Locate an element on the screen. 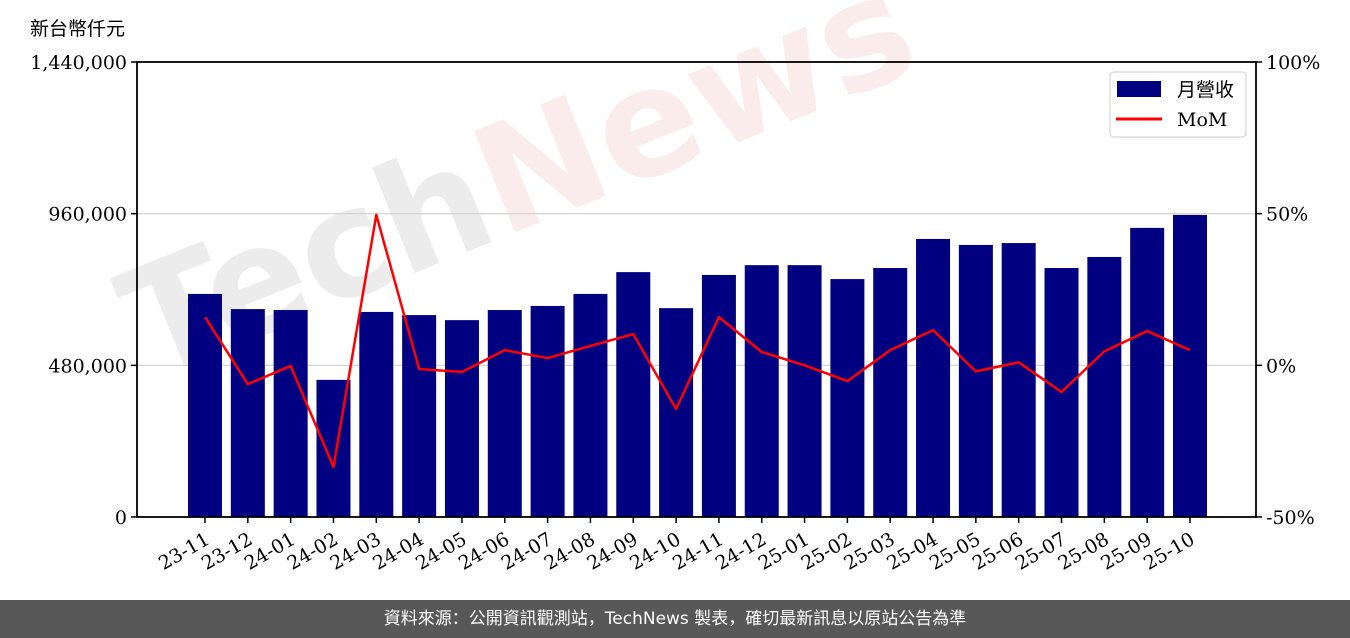  legend-label-revenue: 月營收 is located at coordinates (1205, 90).